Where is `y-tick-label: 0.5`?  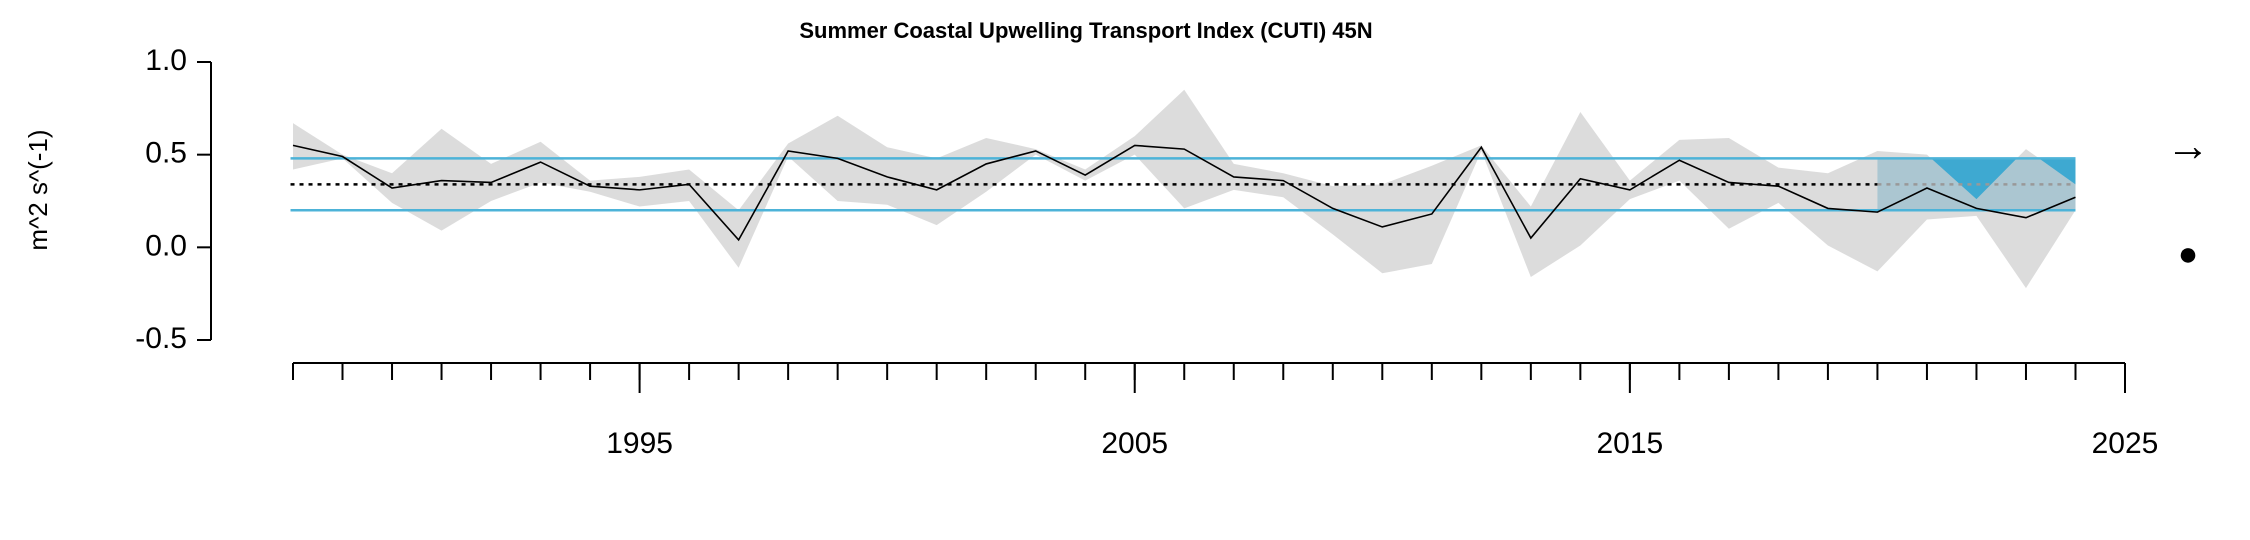 y-tick-label: 0.5 is located at coordinates (166, 153).